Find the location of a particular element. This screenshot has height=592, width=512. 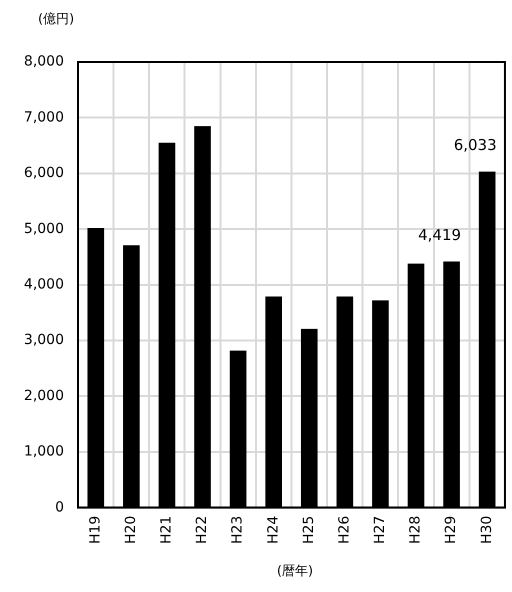

x-tick-label: H21 is located at coordinates (166, 530).